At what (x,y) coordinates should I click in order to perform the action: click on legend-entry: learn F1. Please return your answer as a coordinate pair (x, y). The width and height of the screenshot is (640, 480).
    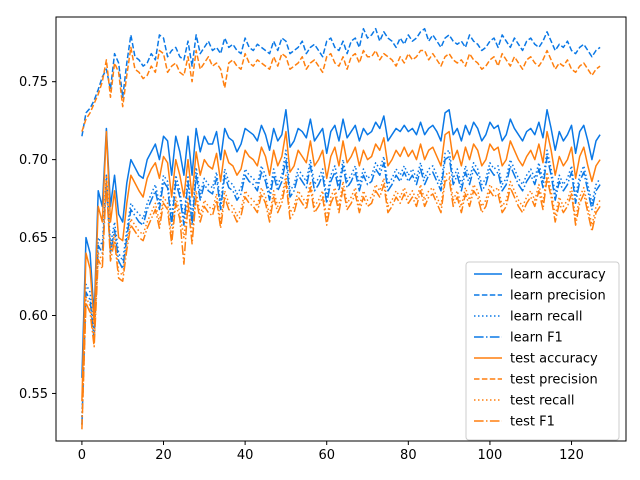
    Looking at the image, I should click on (518, 338).